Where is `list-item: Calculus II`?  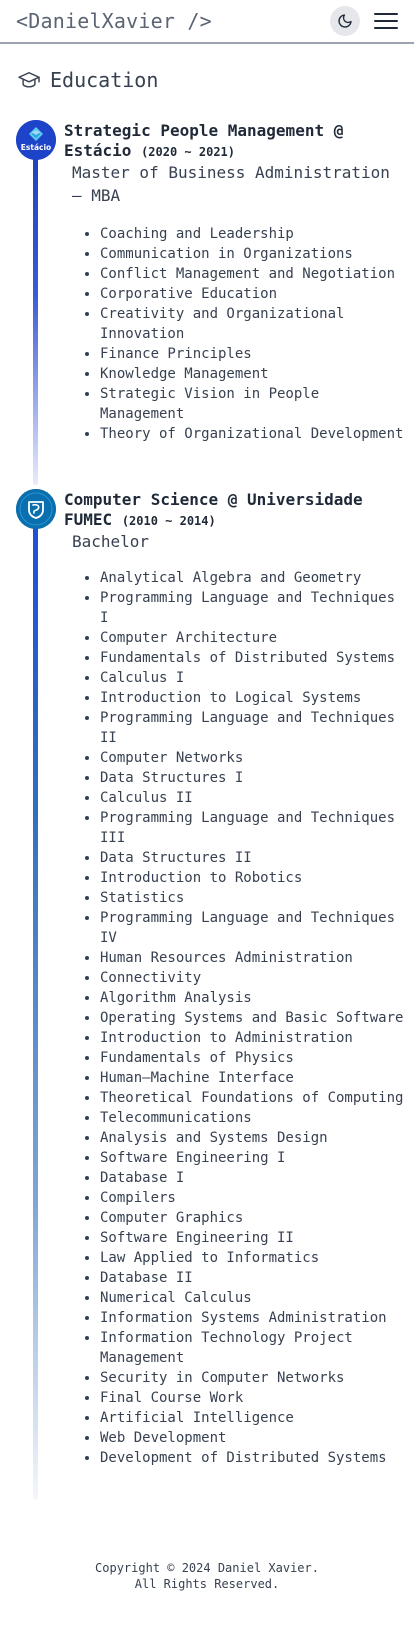 list-item: Calculus II is located at coordinates (253, 798).